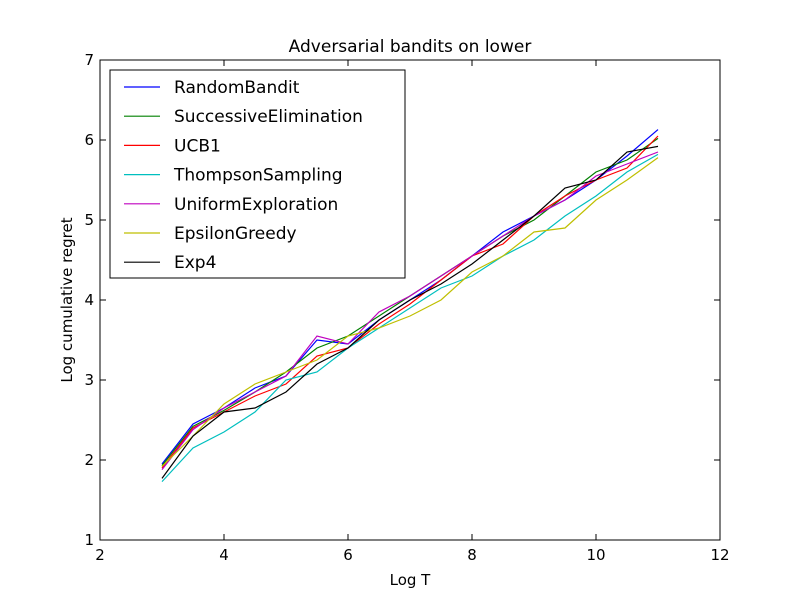 The width and height of the screenshot is (800, 600). Describe the element at coordinates (595, 555) in the screenshot. I see `x-tick-label: 10` at that location.